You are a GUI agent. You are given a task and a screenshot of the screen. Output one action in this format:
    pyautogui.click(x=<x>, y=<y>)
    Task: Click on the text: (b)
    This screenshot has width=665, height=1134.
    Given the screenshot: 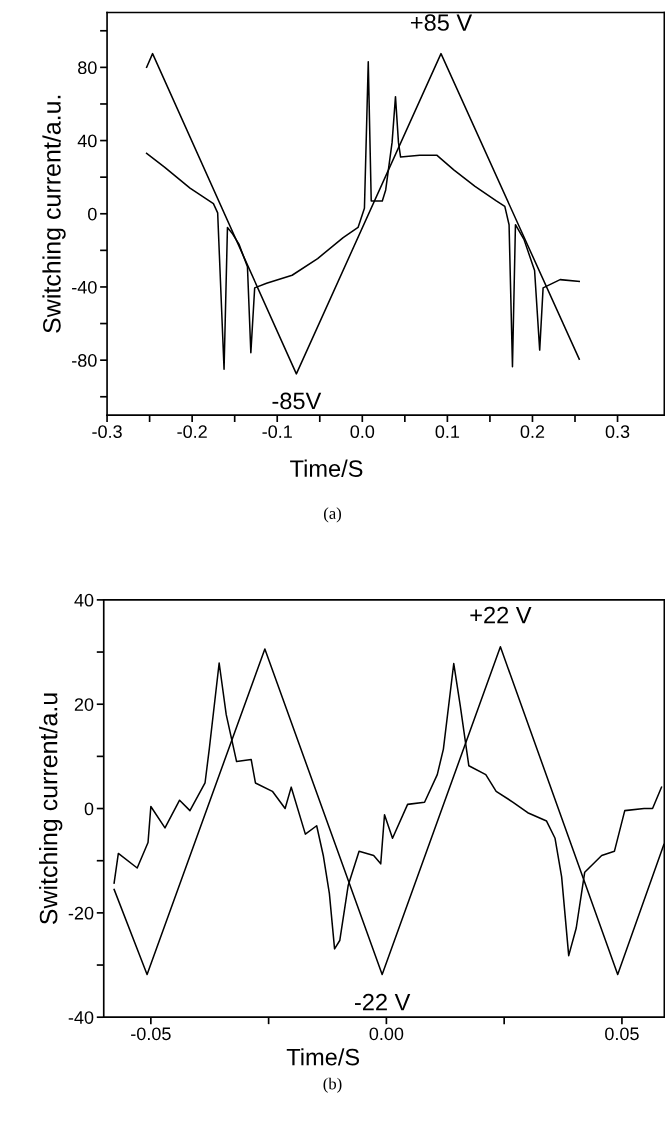 What is the action you would take?
    pyautogui.click(x=332, y=1085)
    